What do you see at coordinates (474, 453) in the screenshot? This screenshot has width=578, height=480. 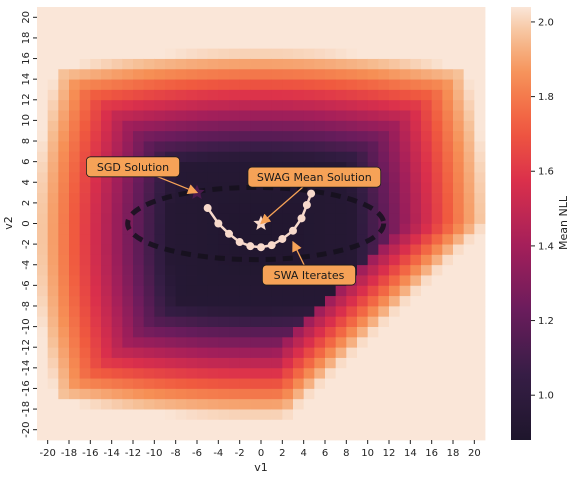 I see `x-tick-label: 20` at bounding box center [474, 453].